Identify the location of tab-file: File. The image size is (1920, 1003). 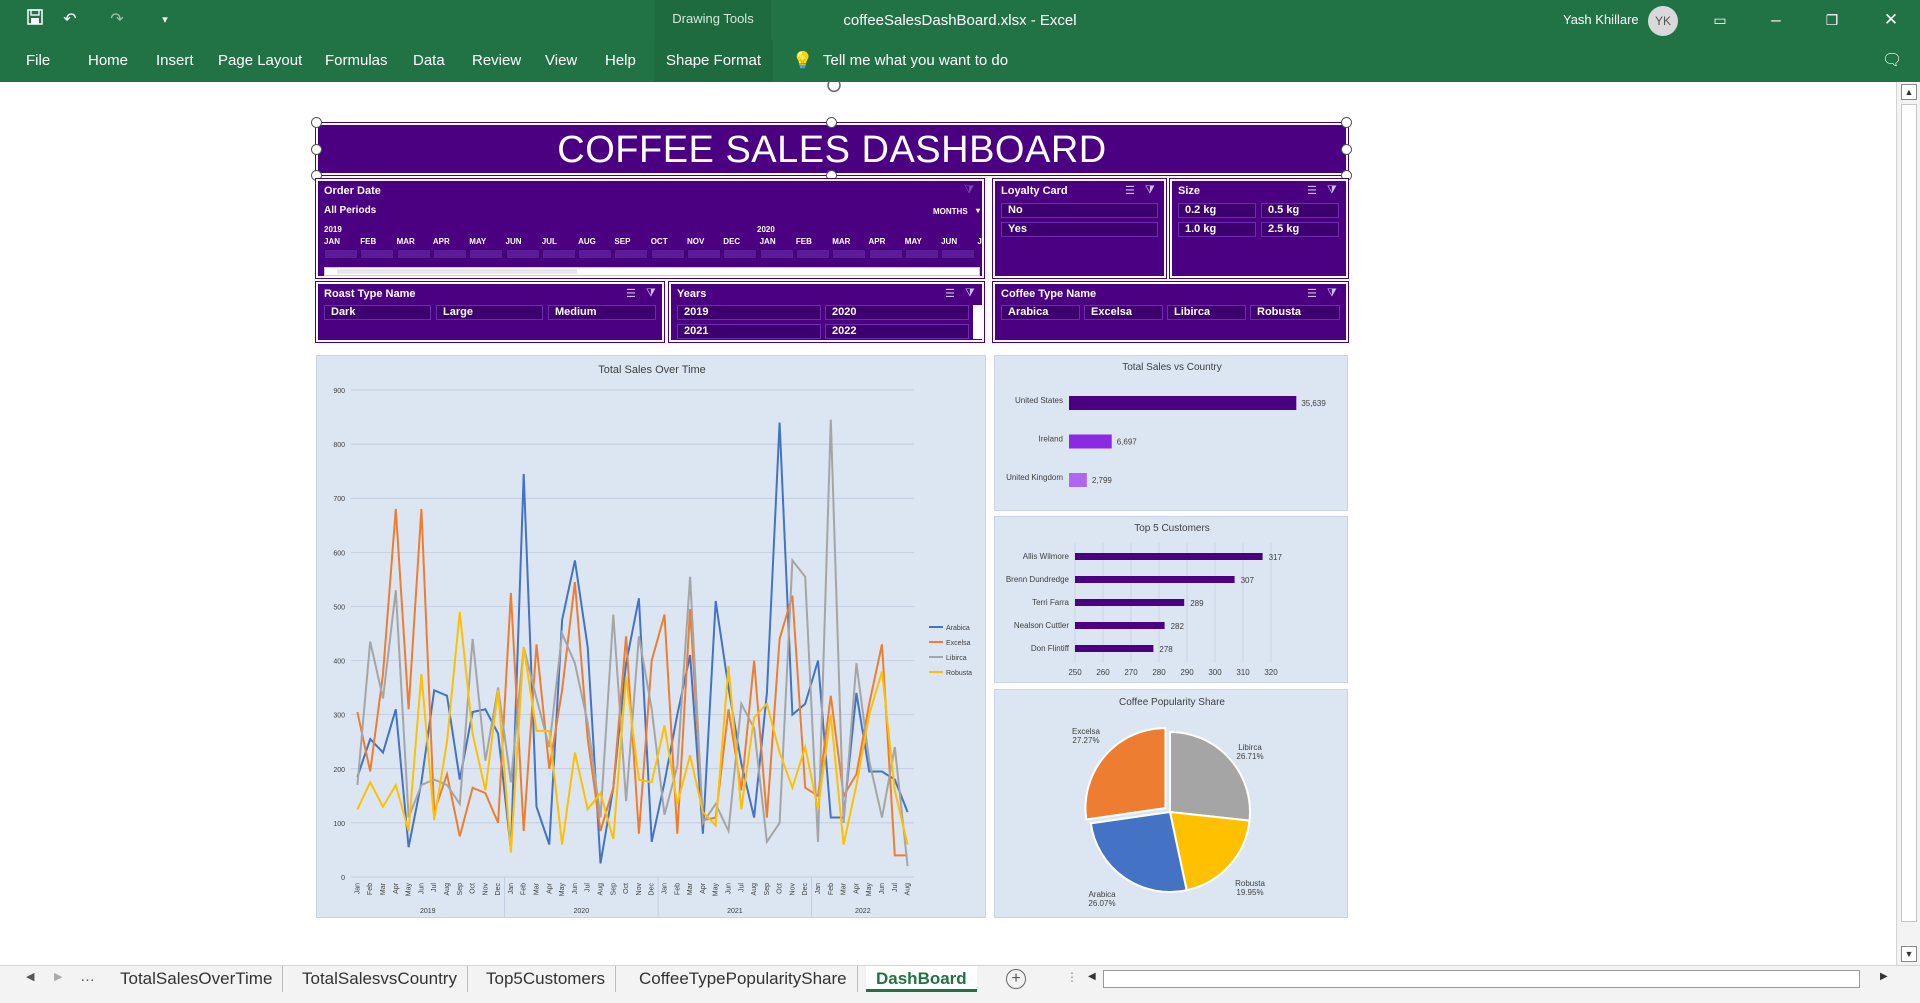
(38, 60).